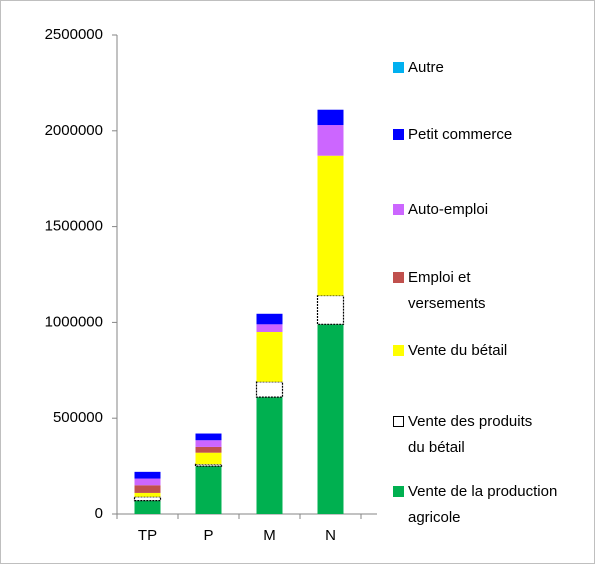  Describe the element at coordinates (74, 226) in the screenshot. I see `y-tick-label: 1500000` at that location.